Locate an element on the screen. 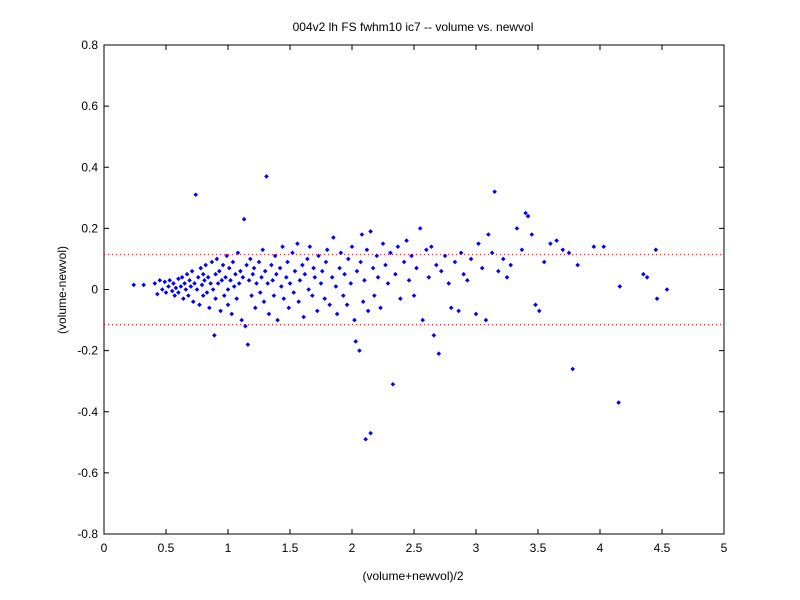 This screenshot has width=800, height=600. y-tick-label: 0 is located at coordinates (94, 290).